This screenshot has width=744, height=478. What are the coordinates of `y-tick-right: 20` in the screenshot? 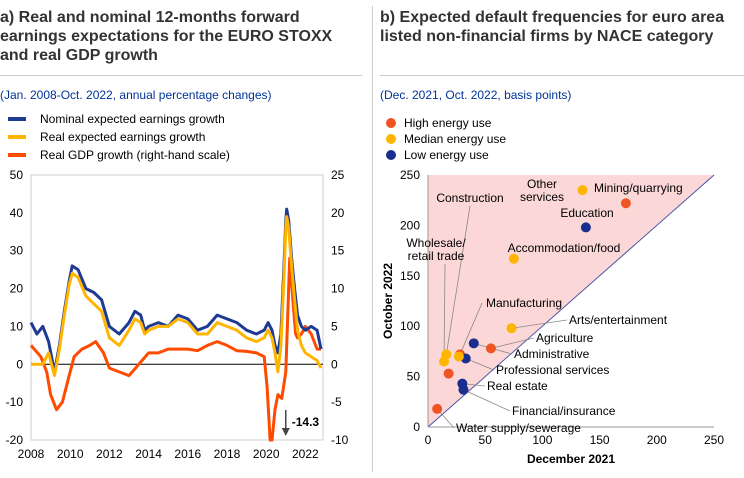 It's located at (338, 213).